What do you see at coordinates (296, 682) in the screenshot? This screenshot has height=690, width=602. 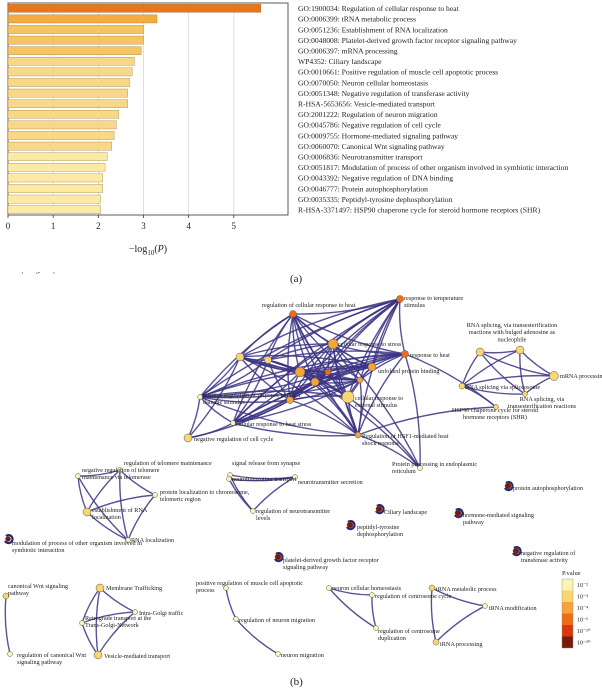 I see `panel-label-b: (b)` at bounding box center [296, 682].